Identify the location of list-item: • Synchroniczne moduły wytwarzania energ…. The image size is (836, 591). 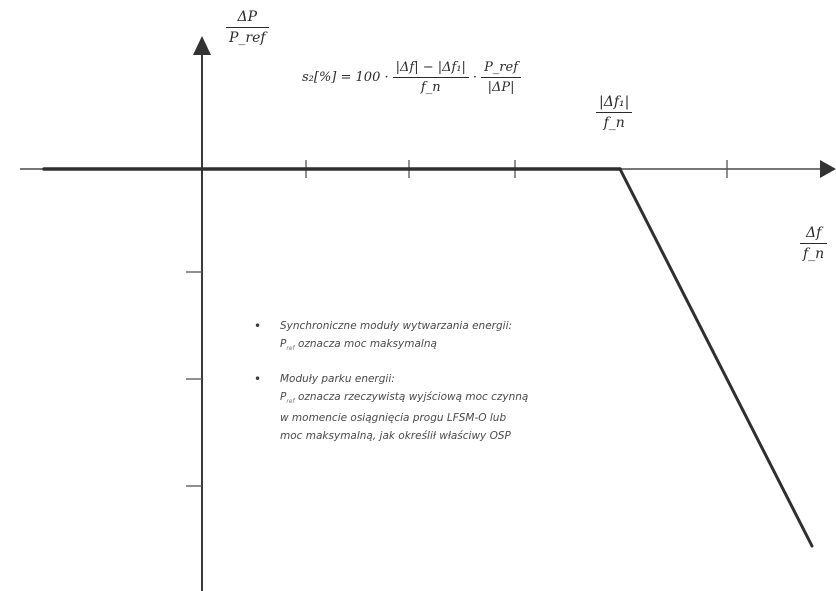
(464, 337).